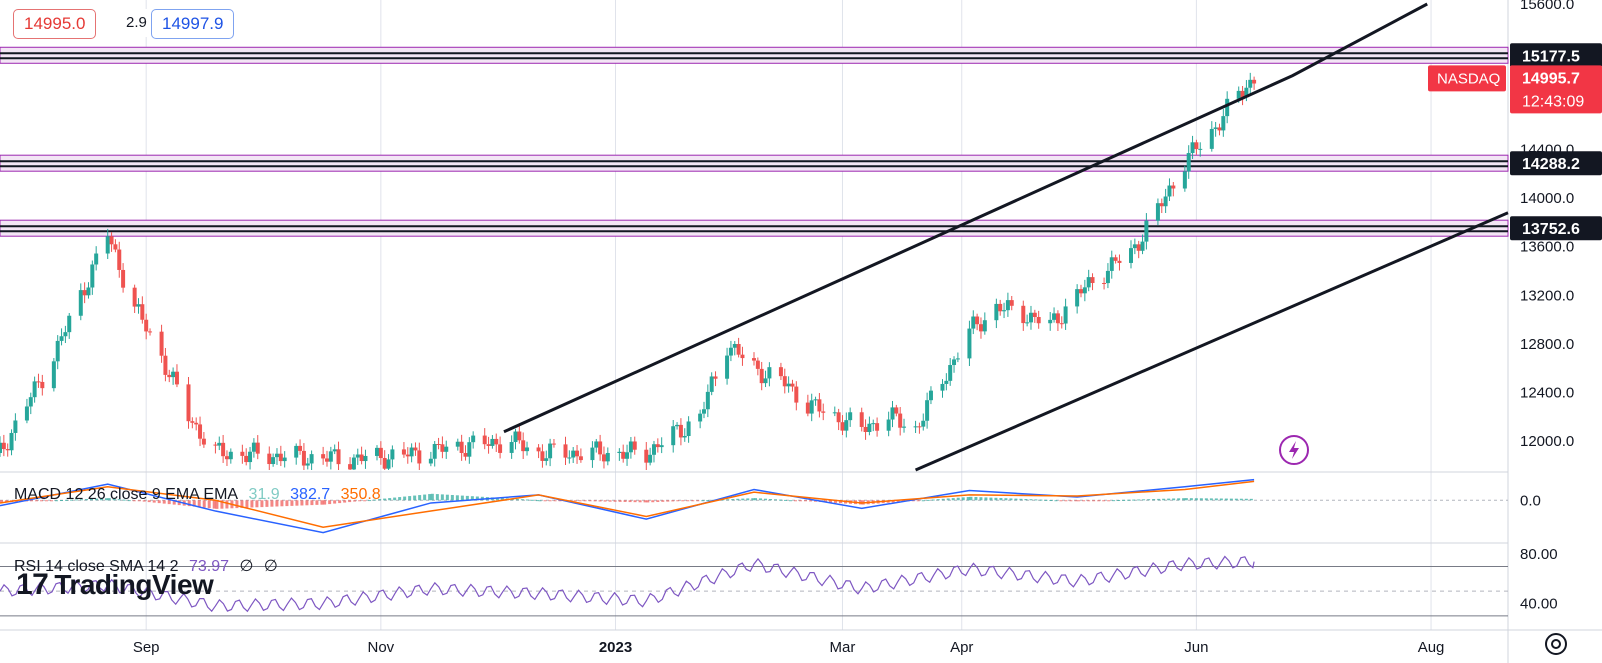 The height and width of the screenshot is (663, 1602). I want to click on rsi-axis-tick: 80.00, so click(1539, 554).